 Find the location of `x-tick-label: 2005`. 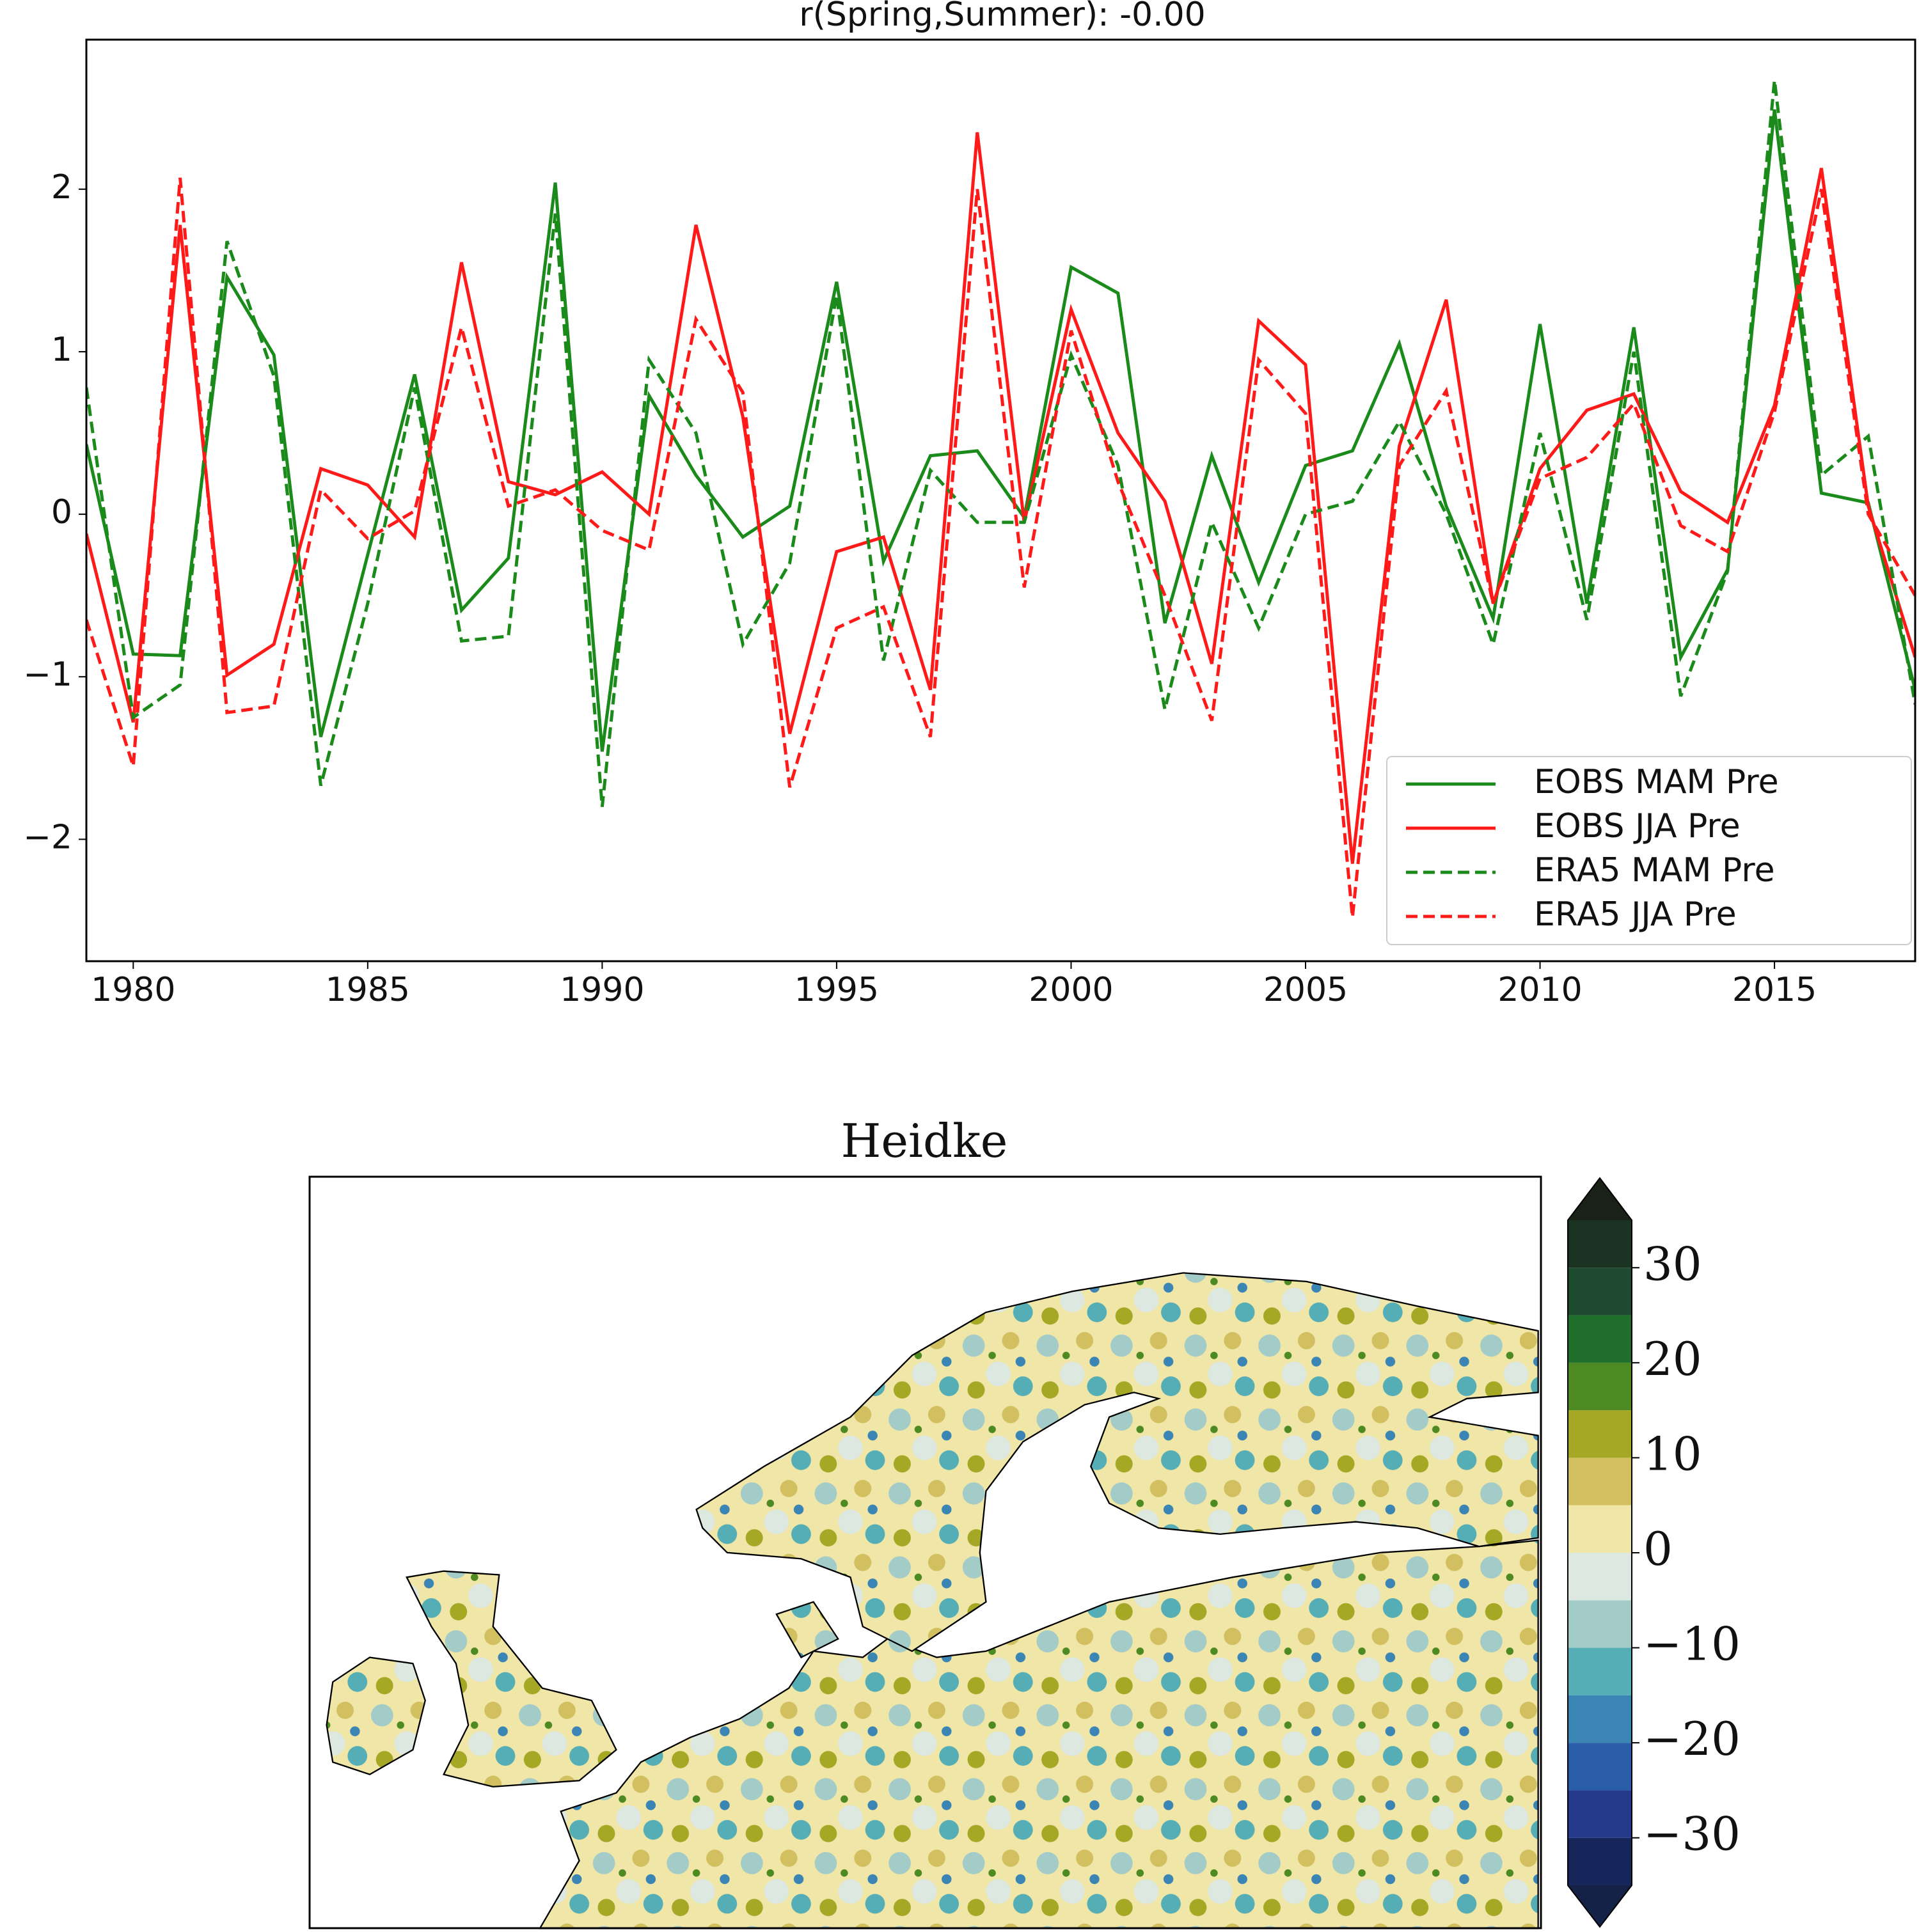

x-tick-label: 2005 is located at coordinates (1306, 990).